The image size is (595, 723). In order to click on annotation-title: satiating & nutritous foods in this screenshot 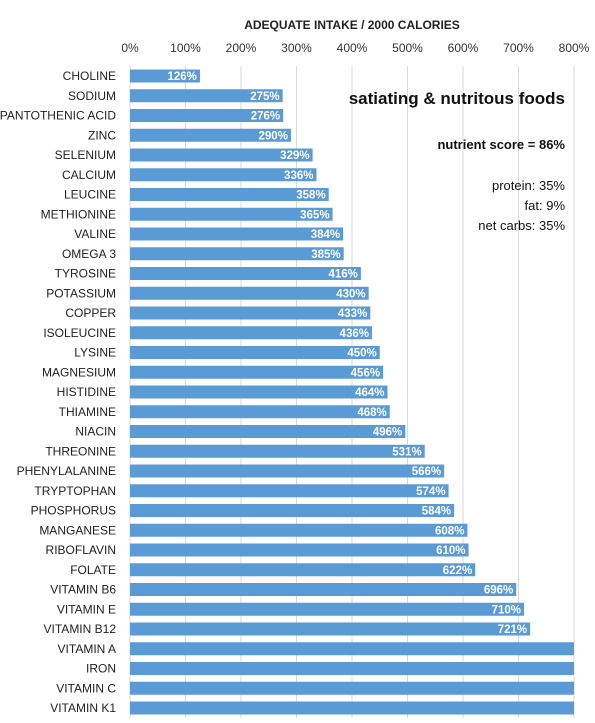, I will do `click(456, 98)`.